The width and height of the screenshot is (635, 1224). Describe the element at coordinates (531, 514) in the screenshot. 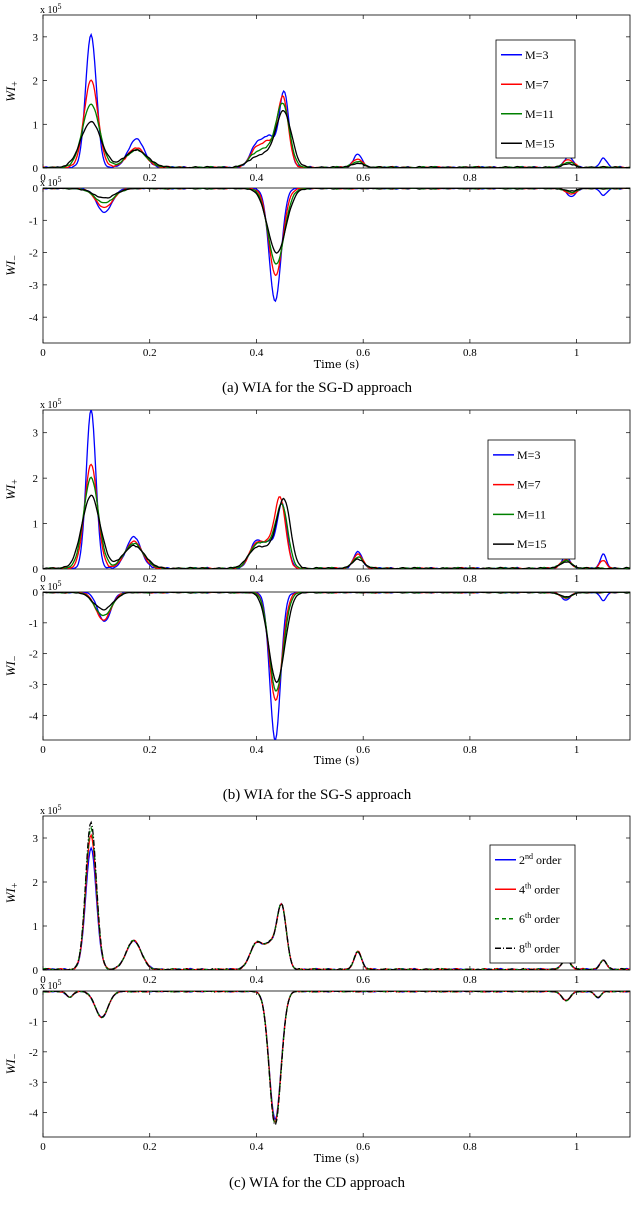

I see `legend-entry-3: M=11` at that location.